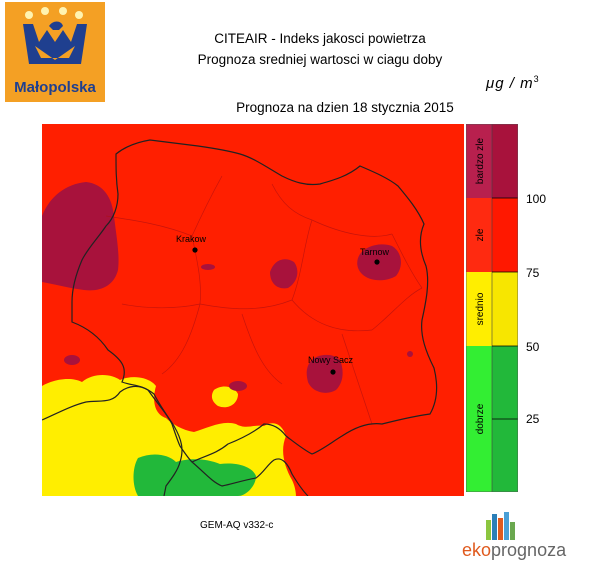 Image resolution: width=603 pixels, height=570 pixels. What do you see at coordinates (55, 52) in the screenshot?
I see `malopolska-logo: Małopolska` at bounding box center [55, 52].